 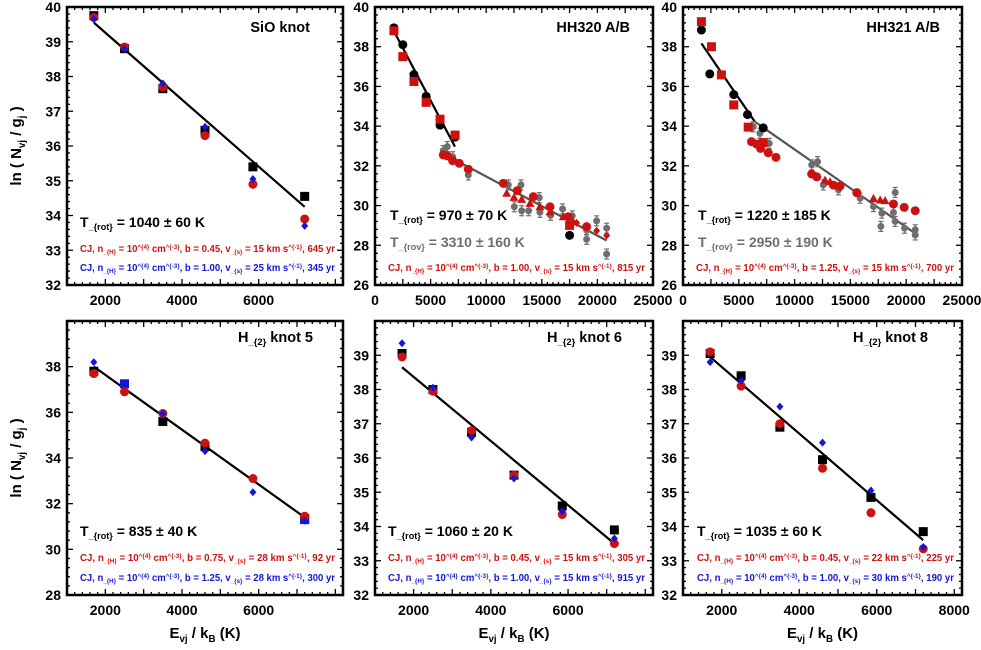 What do you see at coordinates (759, 532) in the screenshot?
I see `temperature-annotation: T_{rot} = 1035 ± 60 K` at bounding box center [759, 532].